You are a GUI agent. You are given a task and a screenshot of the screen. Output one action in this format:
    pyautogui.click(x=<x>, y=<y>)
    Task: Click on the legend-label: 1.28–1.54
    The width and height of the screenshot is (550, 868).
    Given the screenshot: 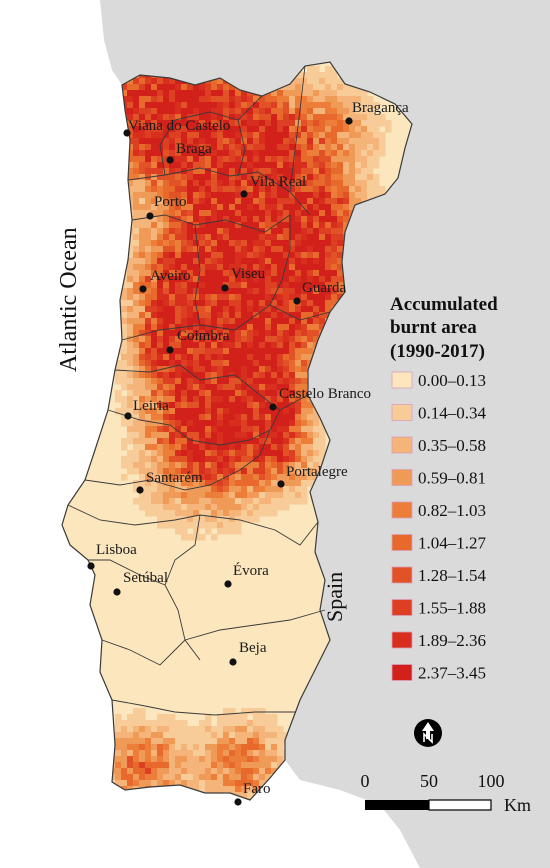 What is the action you would take?
    pyautogui.click(x=452, y=575)
    